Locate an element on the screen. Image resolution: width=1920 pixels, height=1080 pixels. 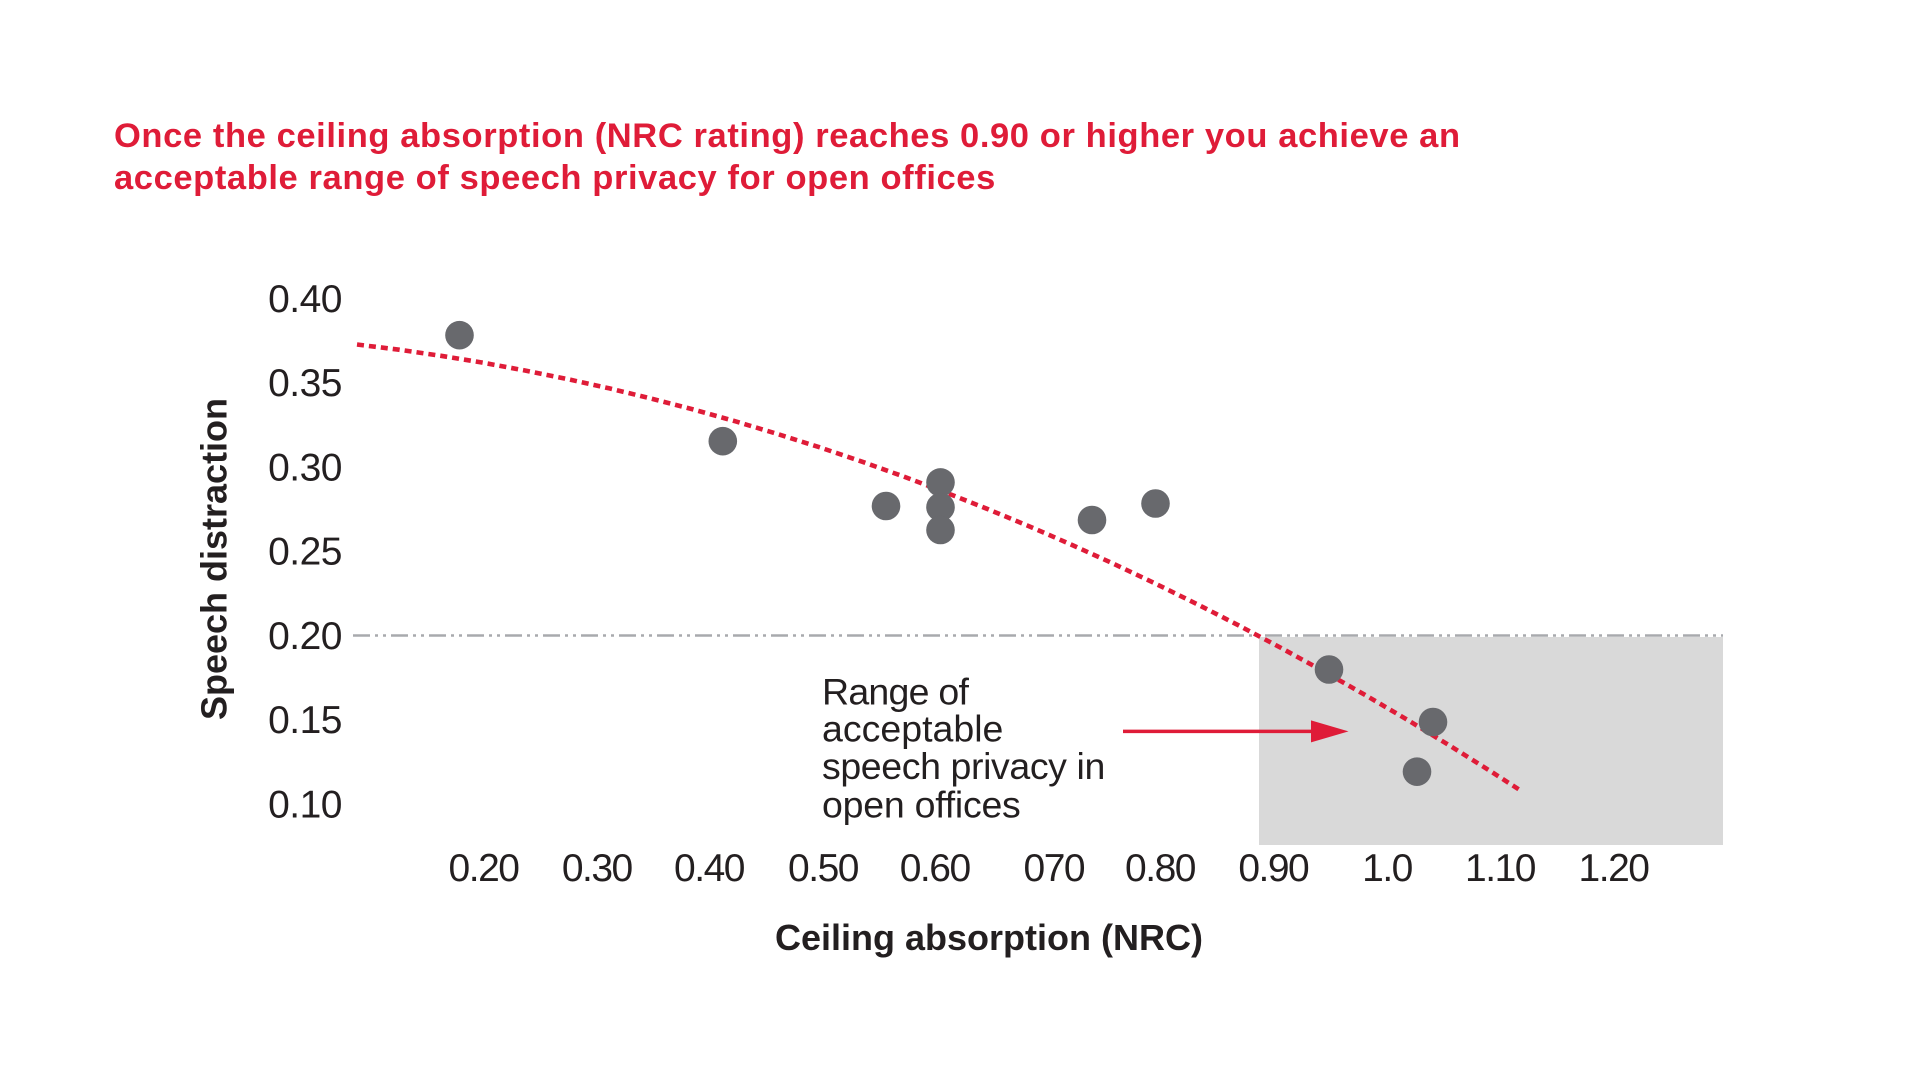
svg-text: 0.50 is located at coordinates (823, 868).